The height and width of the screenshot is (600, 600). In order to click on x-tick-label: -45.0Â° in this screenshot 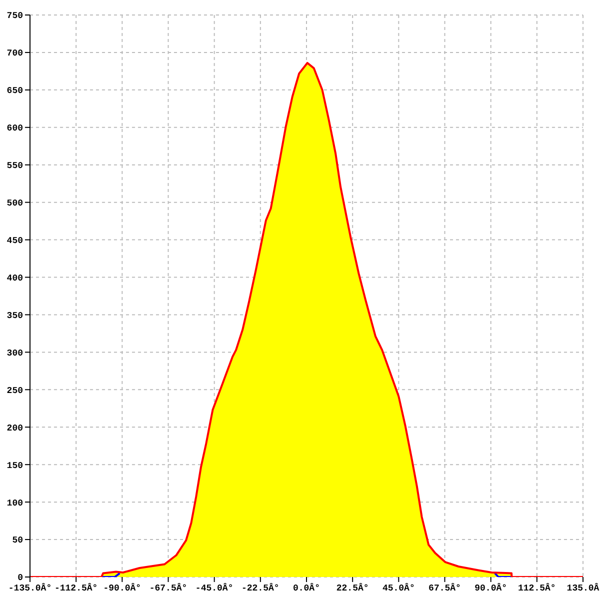, I will do `click(214, 588)`.